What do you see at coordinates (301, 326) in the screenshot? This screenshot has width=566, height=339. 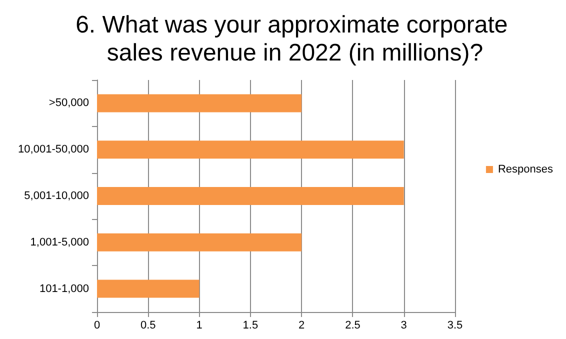 I see `x-tick-label: 2` at bounding box center [301, 326].